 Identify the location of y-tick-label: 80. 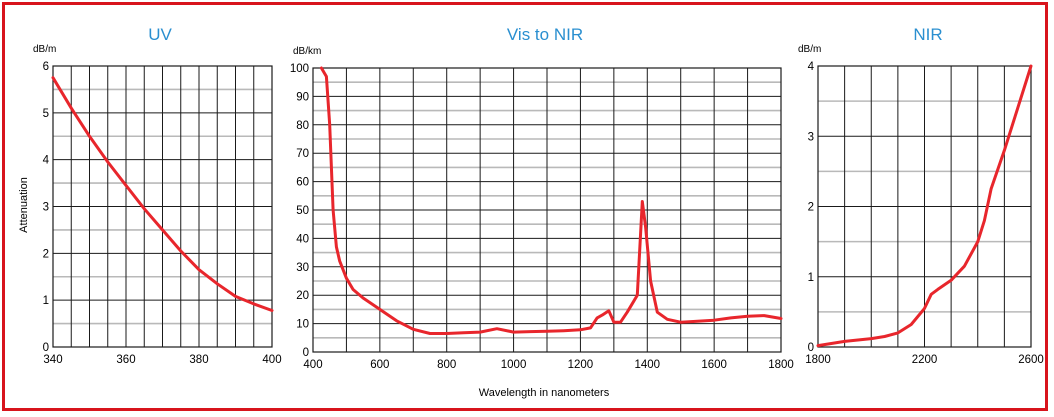
(302, 126).